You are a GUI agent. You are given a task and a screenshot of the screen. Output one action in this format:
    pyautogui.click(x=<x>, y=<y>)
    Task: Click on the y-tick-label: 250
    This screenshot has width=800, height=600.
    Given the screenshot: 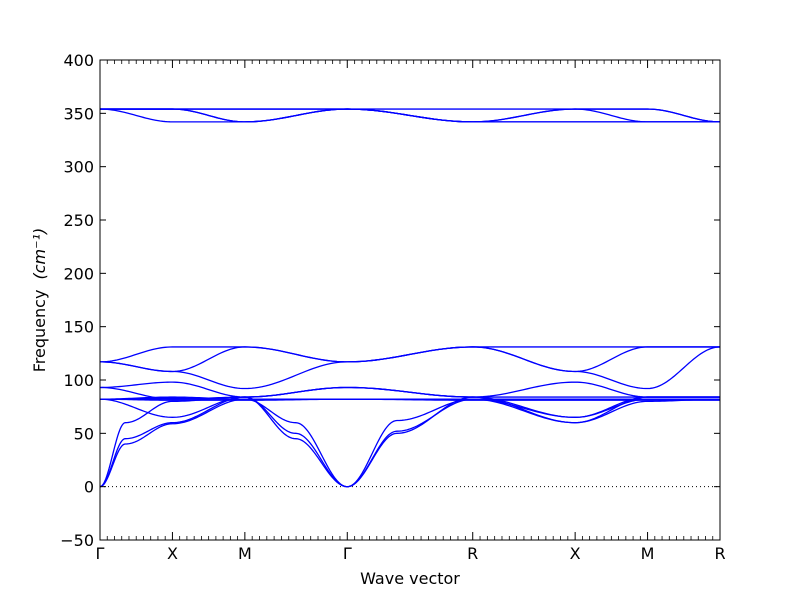 What is the action you would take?
    pyautogui.click(x=78, y=220)
    